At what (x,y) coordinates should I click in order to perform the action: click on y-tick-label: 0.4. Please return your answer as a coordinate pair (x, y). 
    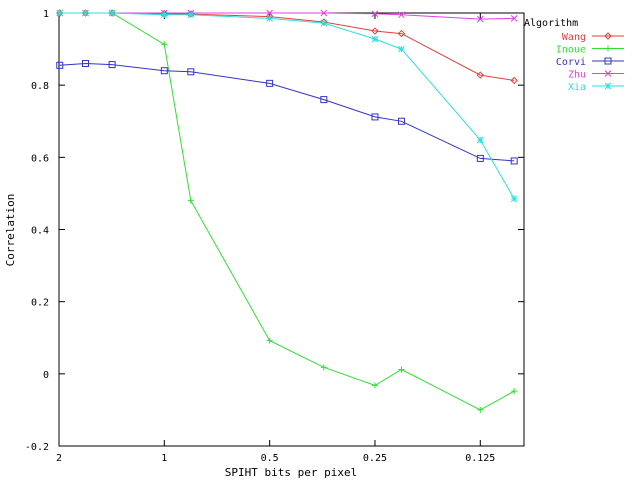
    Looking at the image, I should click on (40, 231).